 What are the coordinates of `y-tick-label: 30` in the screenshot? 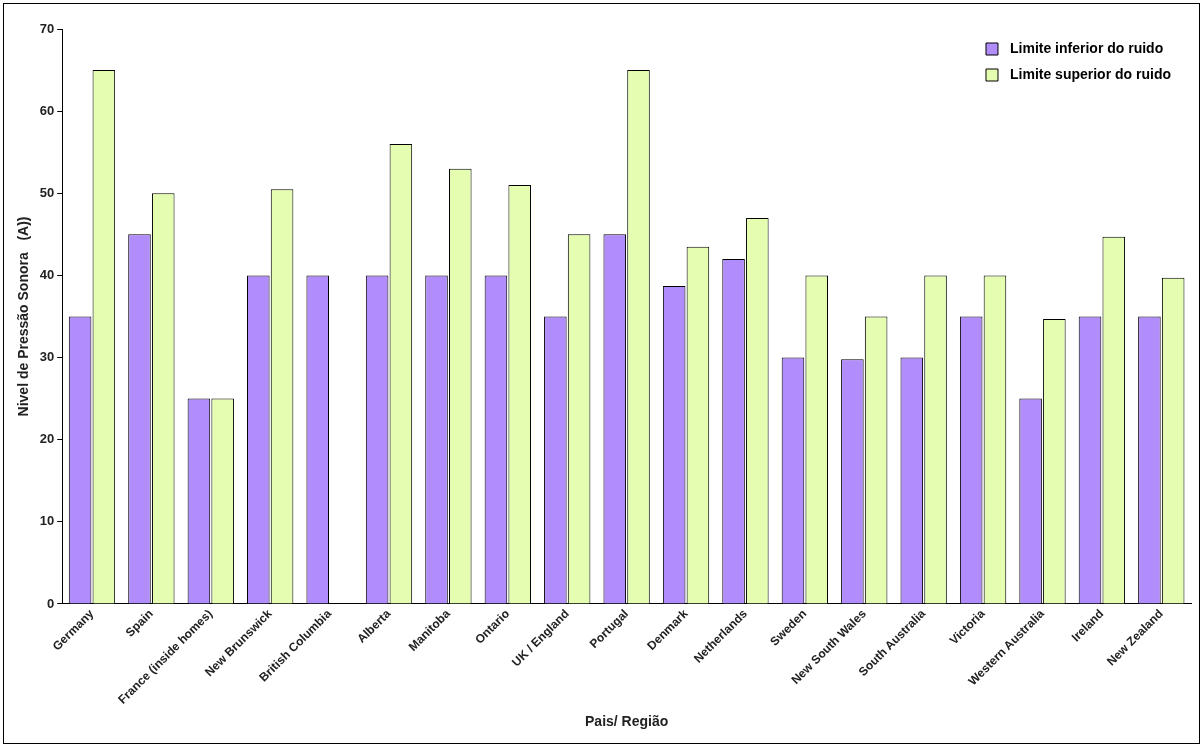 It's located at (47, 357).